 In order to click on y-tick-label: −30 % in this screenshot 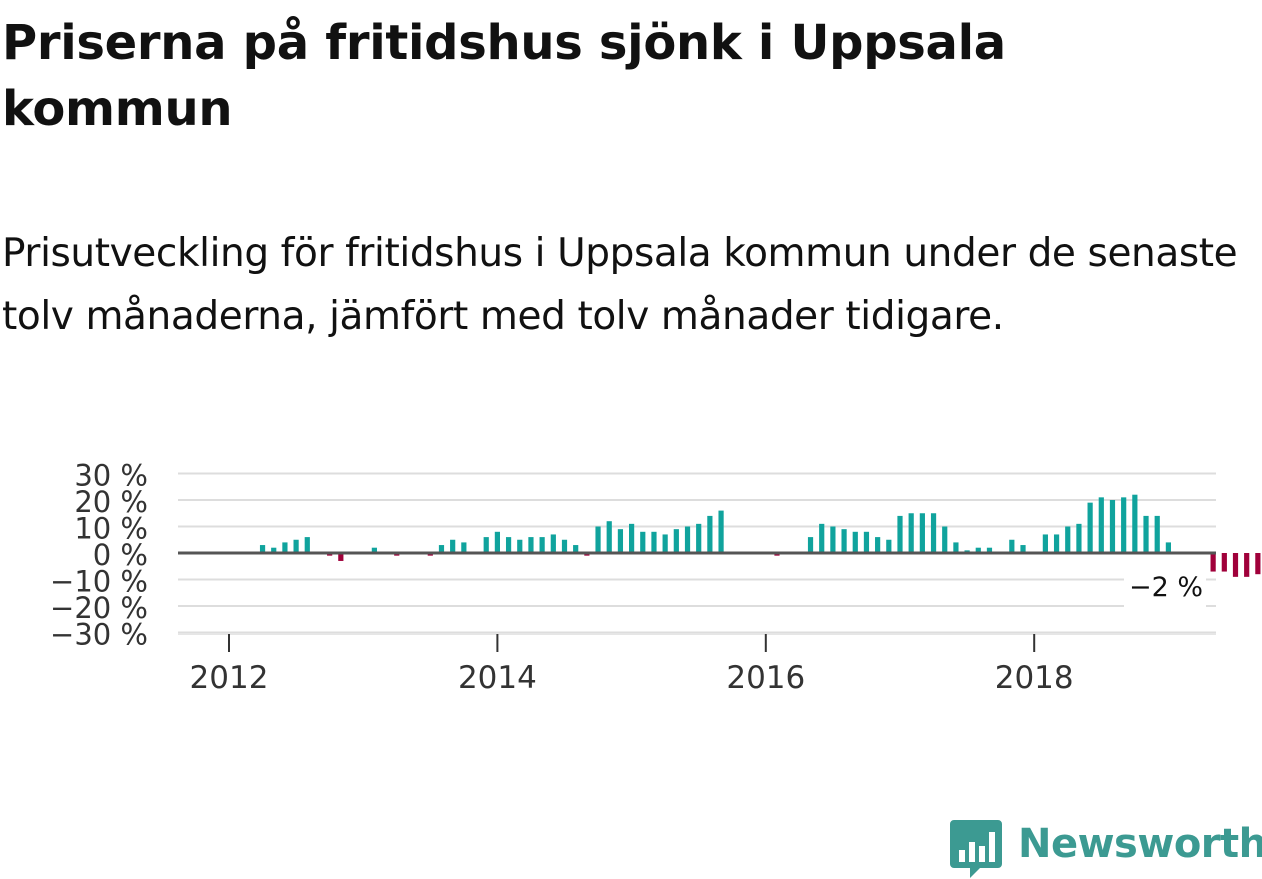, I will do `click(99, 635)`.